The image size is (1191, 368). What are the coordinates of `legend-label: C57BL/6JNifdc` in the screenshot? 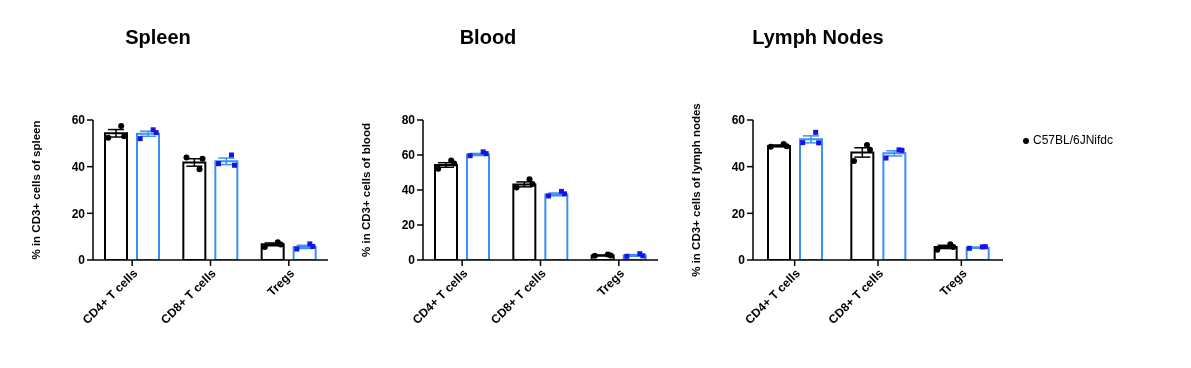 It's located at (1073, 140).